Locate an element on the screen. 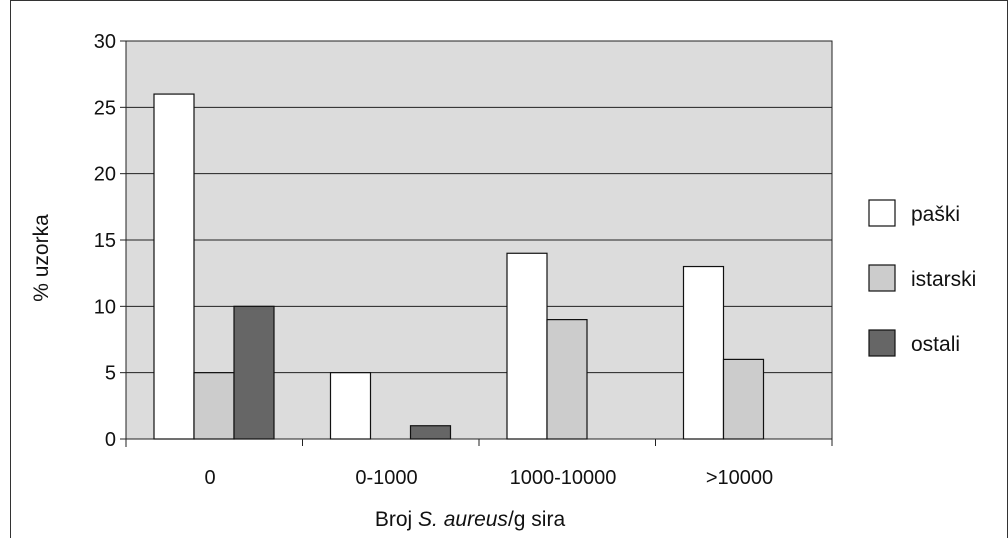 Image resolution: width=1008 pixels, height=543 pixels. legend-label-ostali: ostali is located at coordinates (935, 344).